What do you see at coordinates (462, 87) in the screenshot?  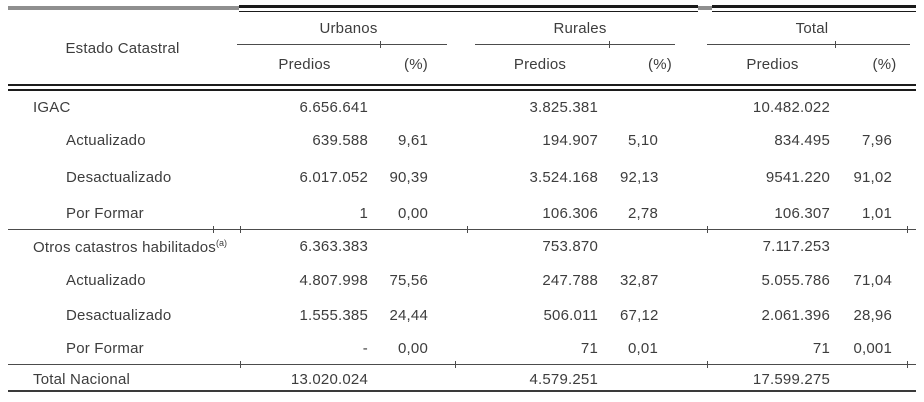 I see `header-double-rule` at bounding box center [462, 87].